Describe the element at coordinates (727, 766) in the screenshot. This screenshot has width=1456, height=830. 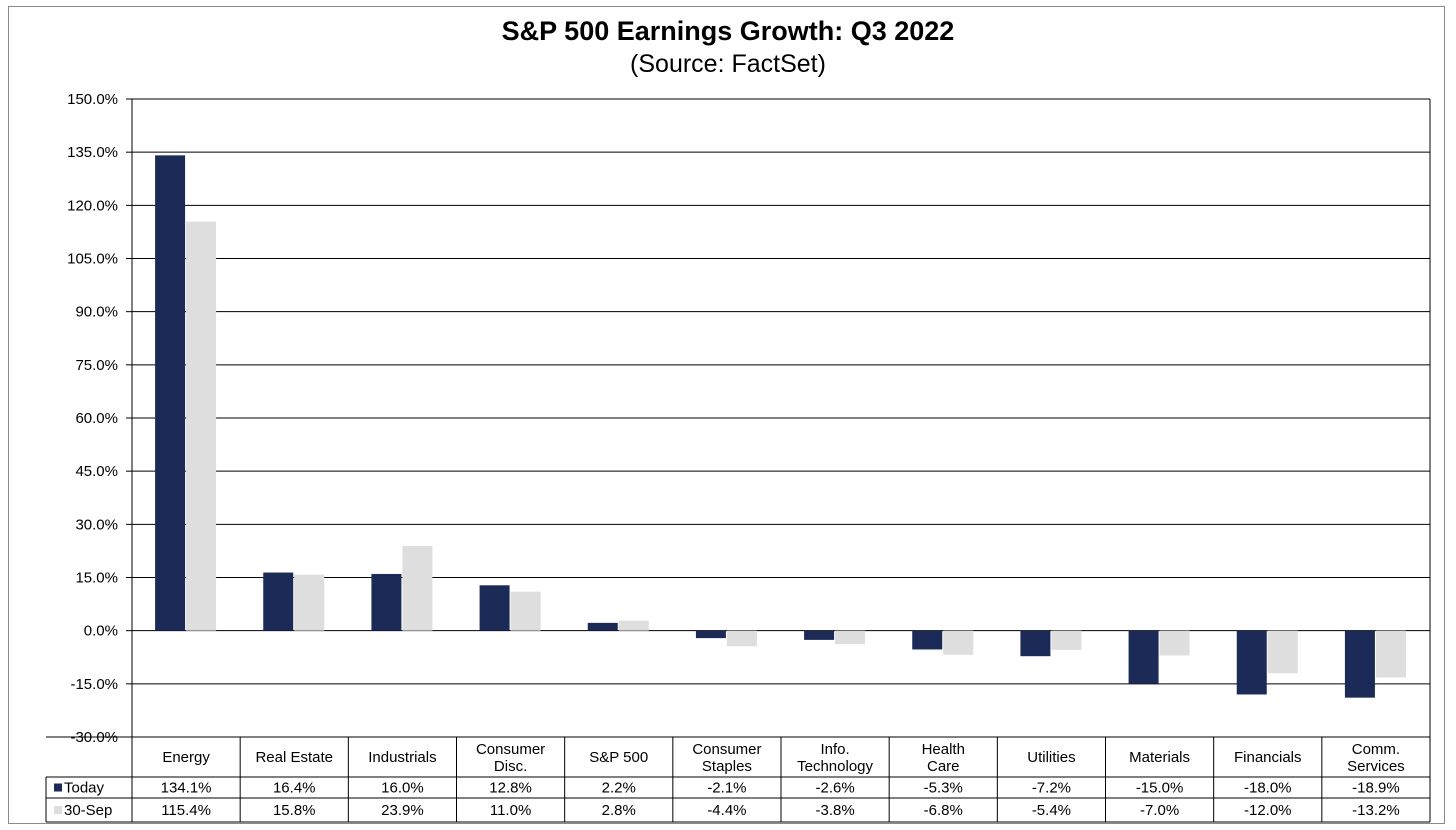
I see `category-label: Staples` at that location.